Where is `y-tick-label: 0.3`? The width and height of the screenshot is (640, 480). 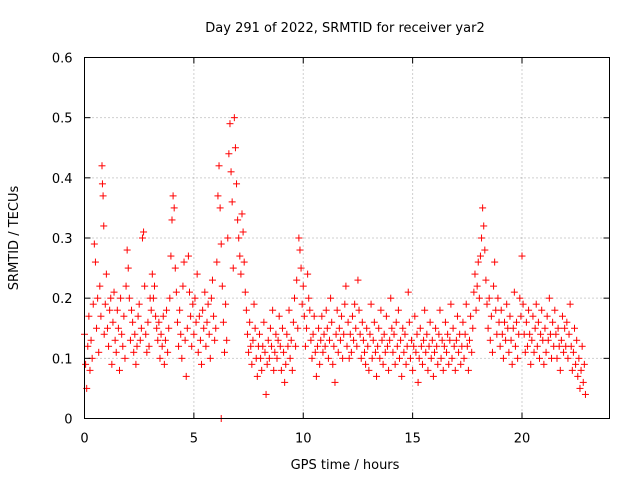
y-tick-label: 0.3 is located at coordinates (62, 239).